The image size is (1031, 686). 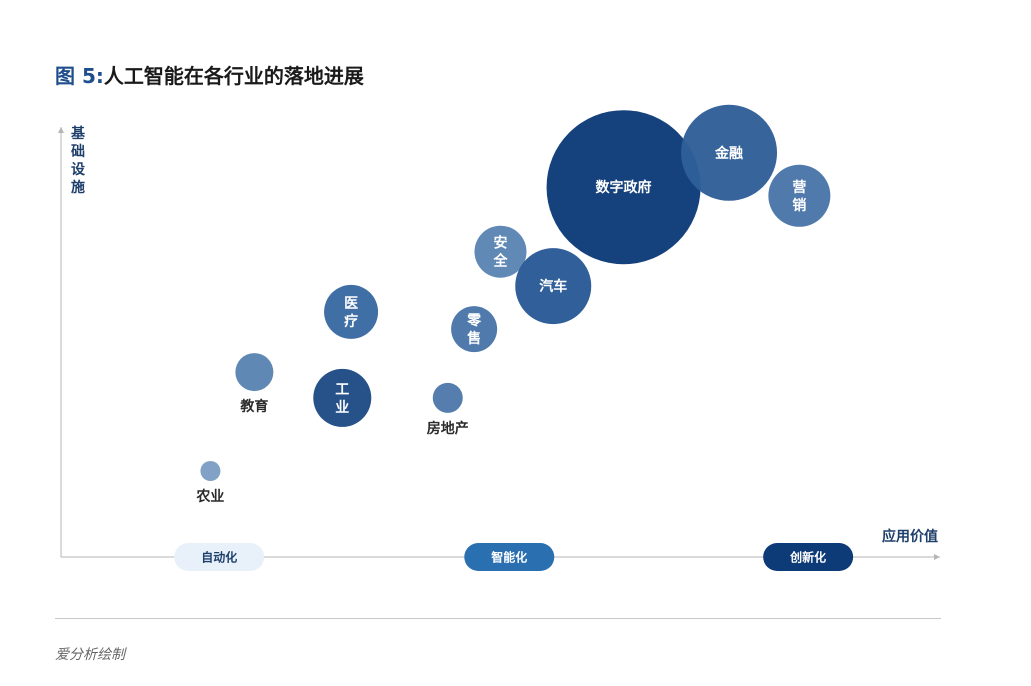 I want to click on bubble-11: 营销, so click(x=799, y=195).